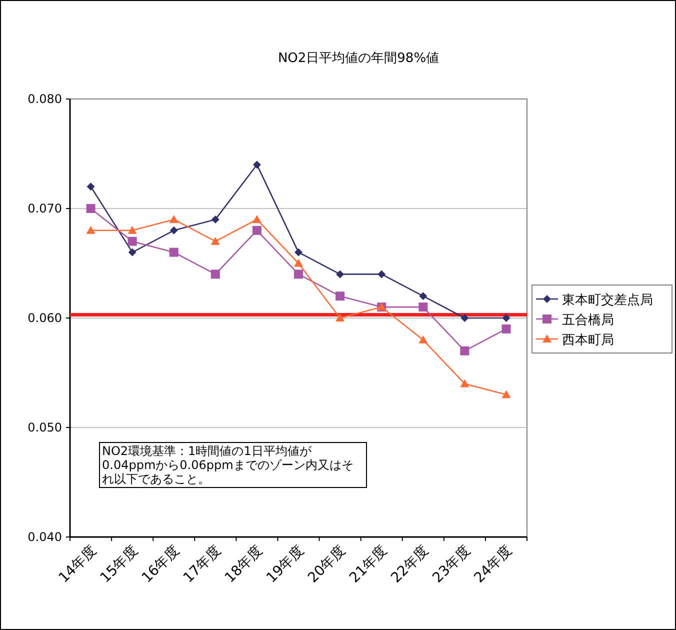 The image size is (676, 630). Describe the element at coordinates (45, 427) in the screenshot. I see `y-tick-label: 0.050` at that location.